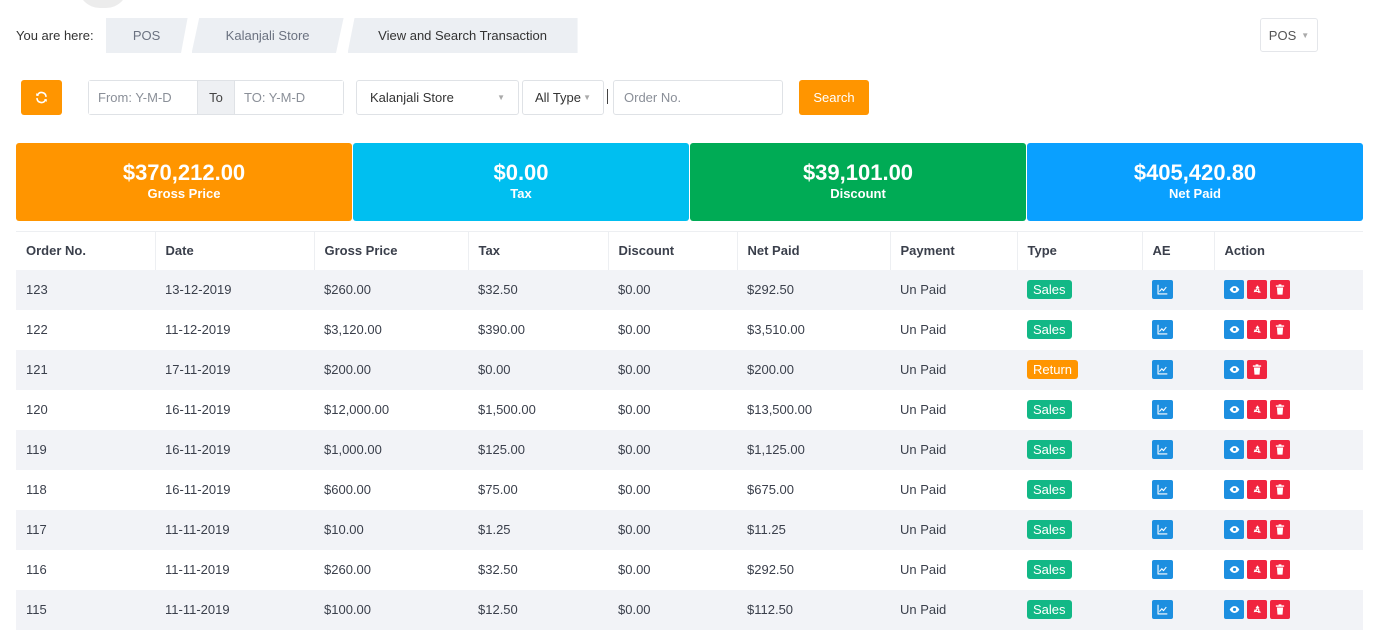  Describe the element at coordinates (538, 609) in the screenshot. I see `tax-cell: $12.50` at that location.